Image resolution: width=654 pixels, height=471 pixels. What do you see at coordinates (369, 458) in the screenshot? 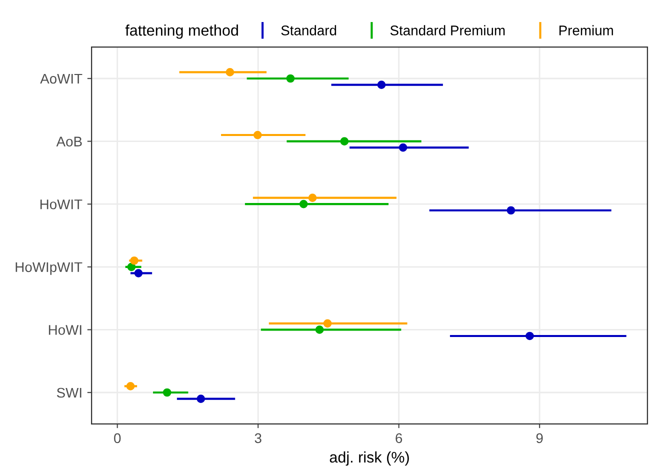
I see `x-axis-title: adj. risk (%)` at bounding box center [369, 458].